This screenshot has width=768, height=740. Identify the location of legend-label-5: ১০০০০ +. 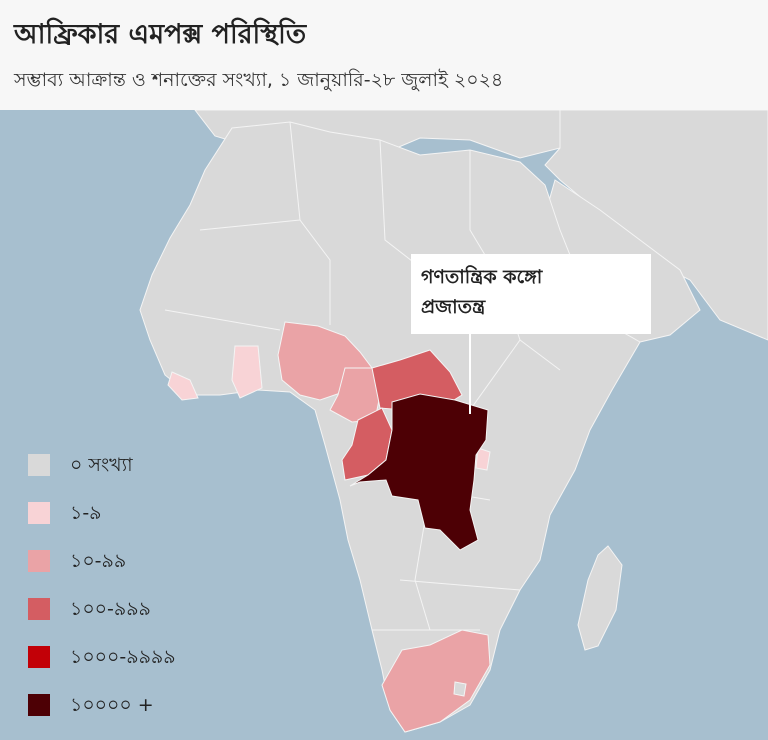
(112, 705).